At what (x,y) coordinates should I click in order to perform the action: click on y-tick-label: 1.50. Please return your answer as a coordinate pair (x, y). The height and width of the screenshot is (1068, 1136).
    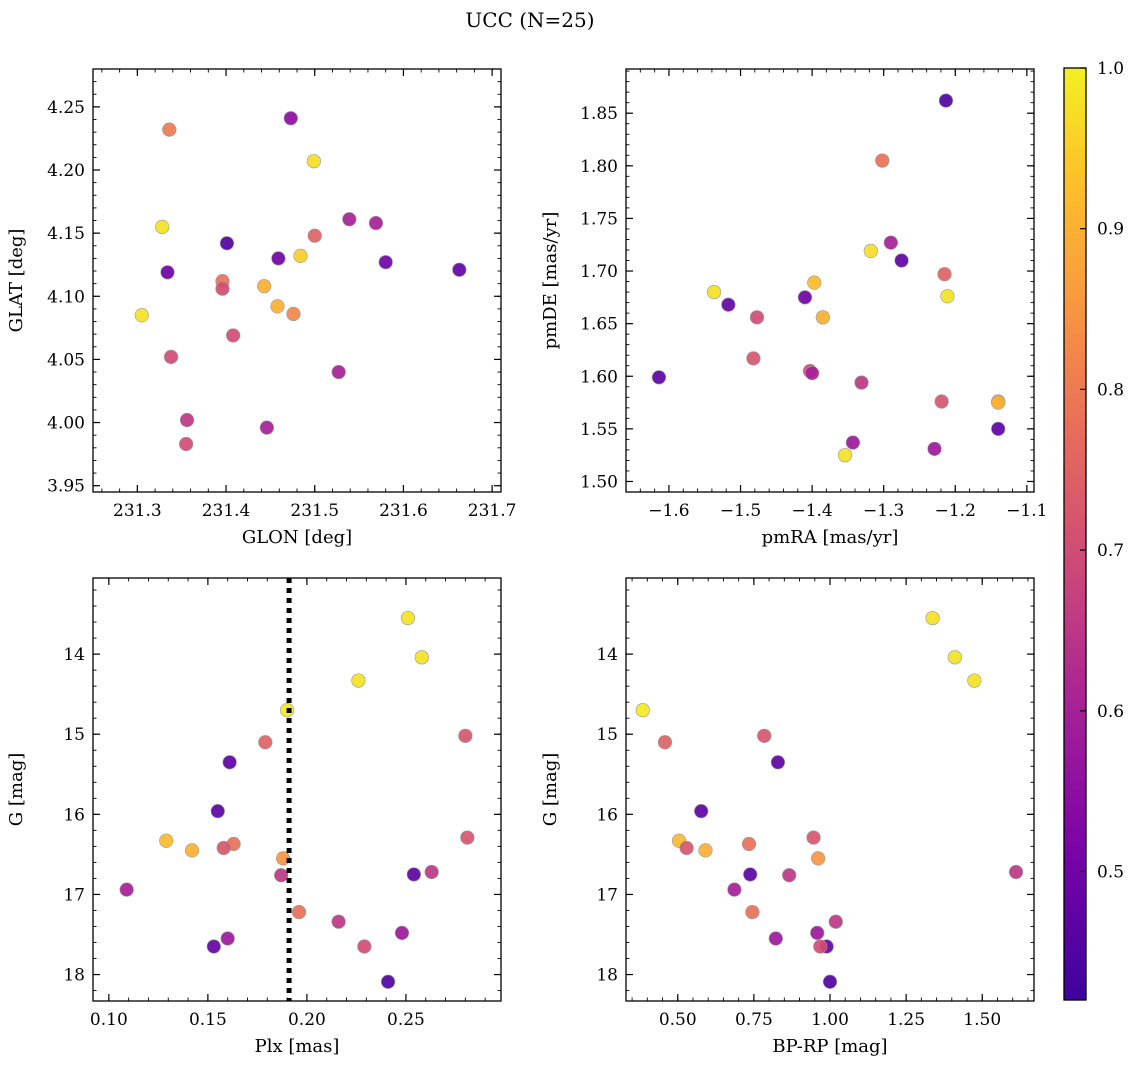
    Looking at the image, I should click on (599, 482).